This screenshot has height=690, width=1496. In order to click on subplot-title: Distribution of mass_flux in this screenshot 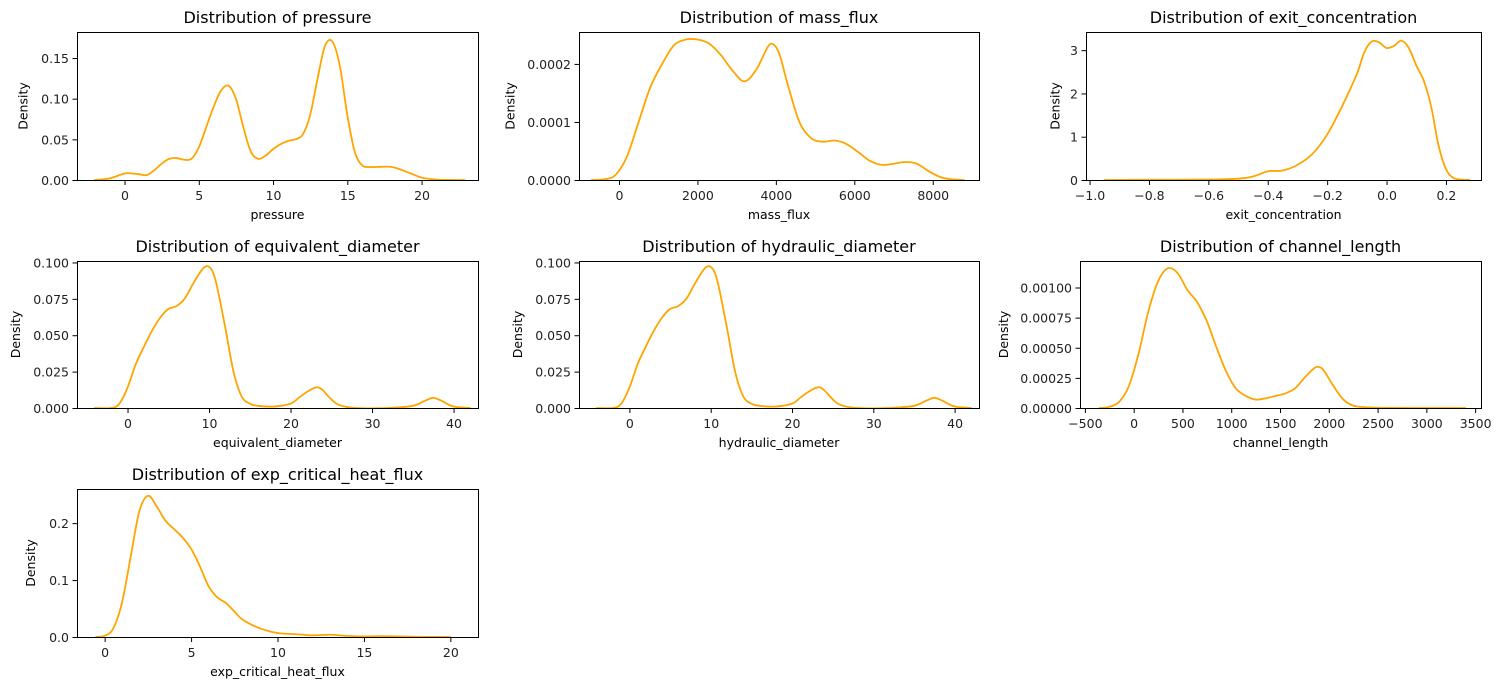, I will do `click(779, 18)`.